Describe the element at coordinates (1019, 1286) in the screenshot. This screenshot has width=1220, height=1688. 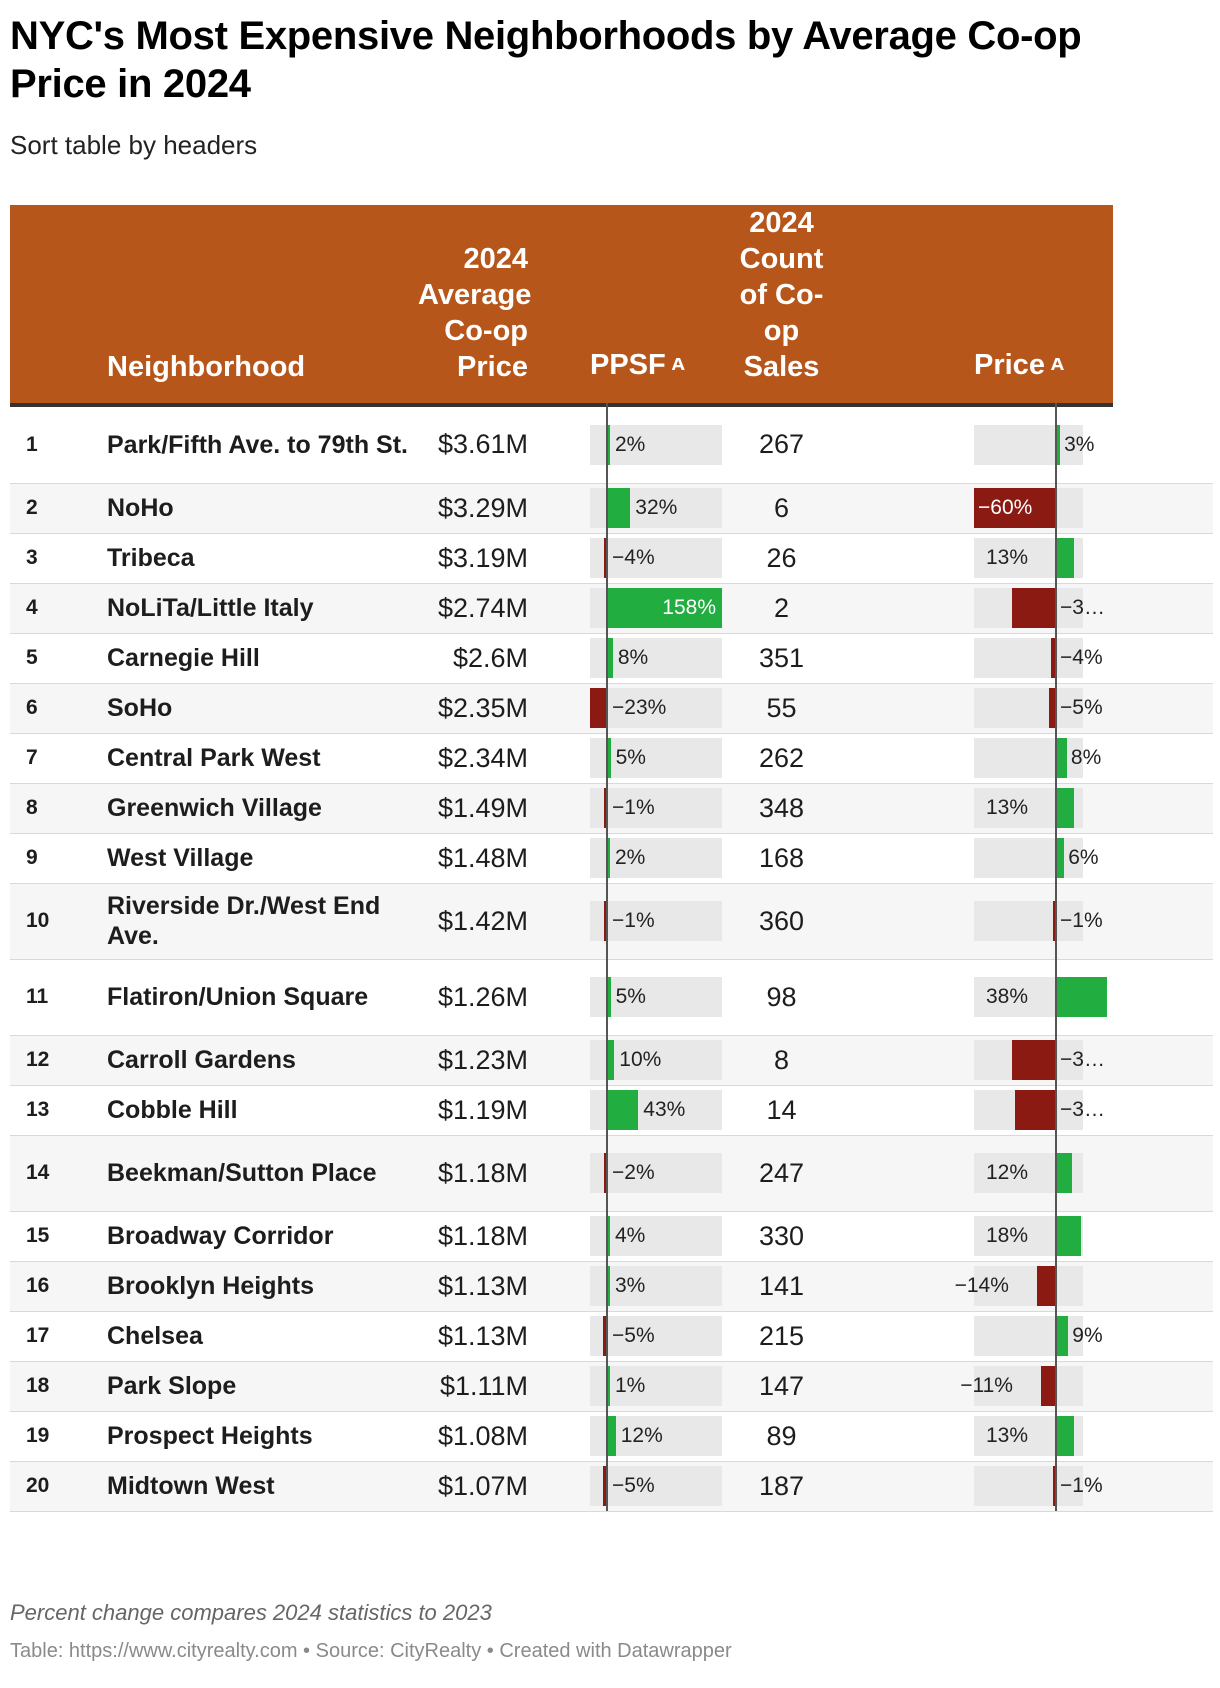
I see `price-bar-track: −14%` at that location.